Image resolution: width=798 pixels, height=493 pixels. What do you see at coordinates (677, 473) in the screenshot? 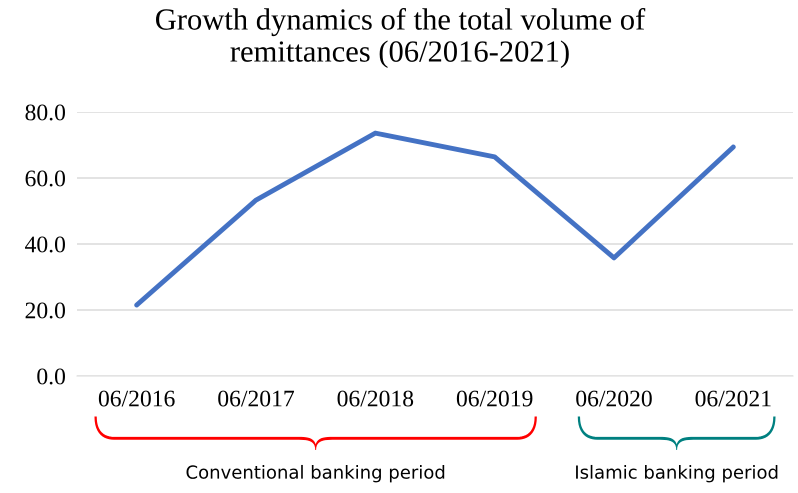
I see `text: Islamic banking period` at bounding box center [677, 473].